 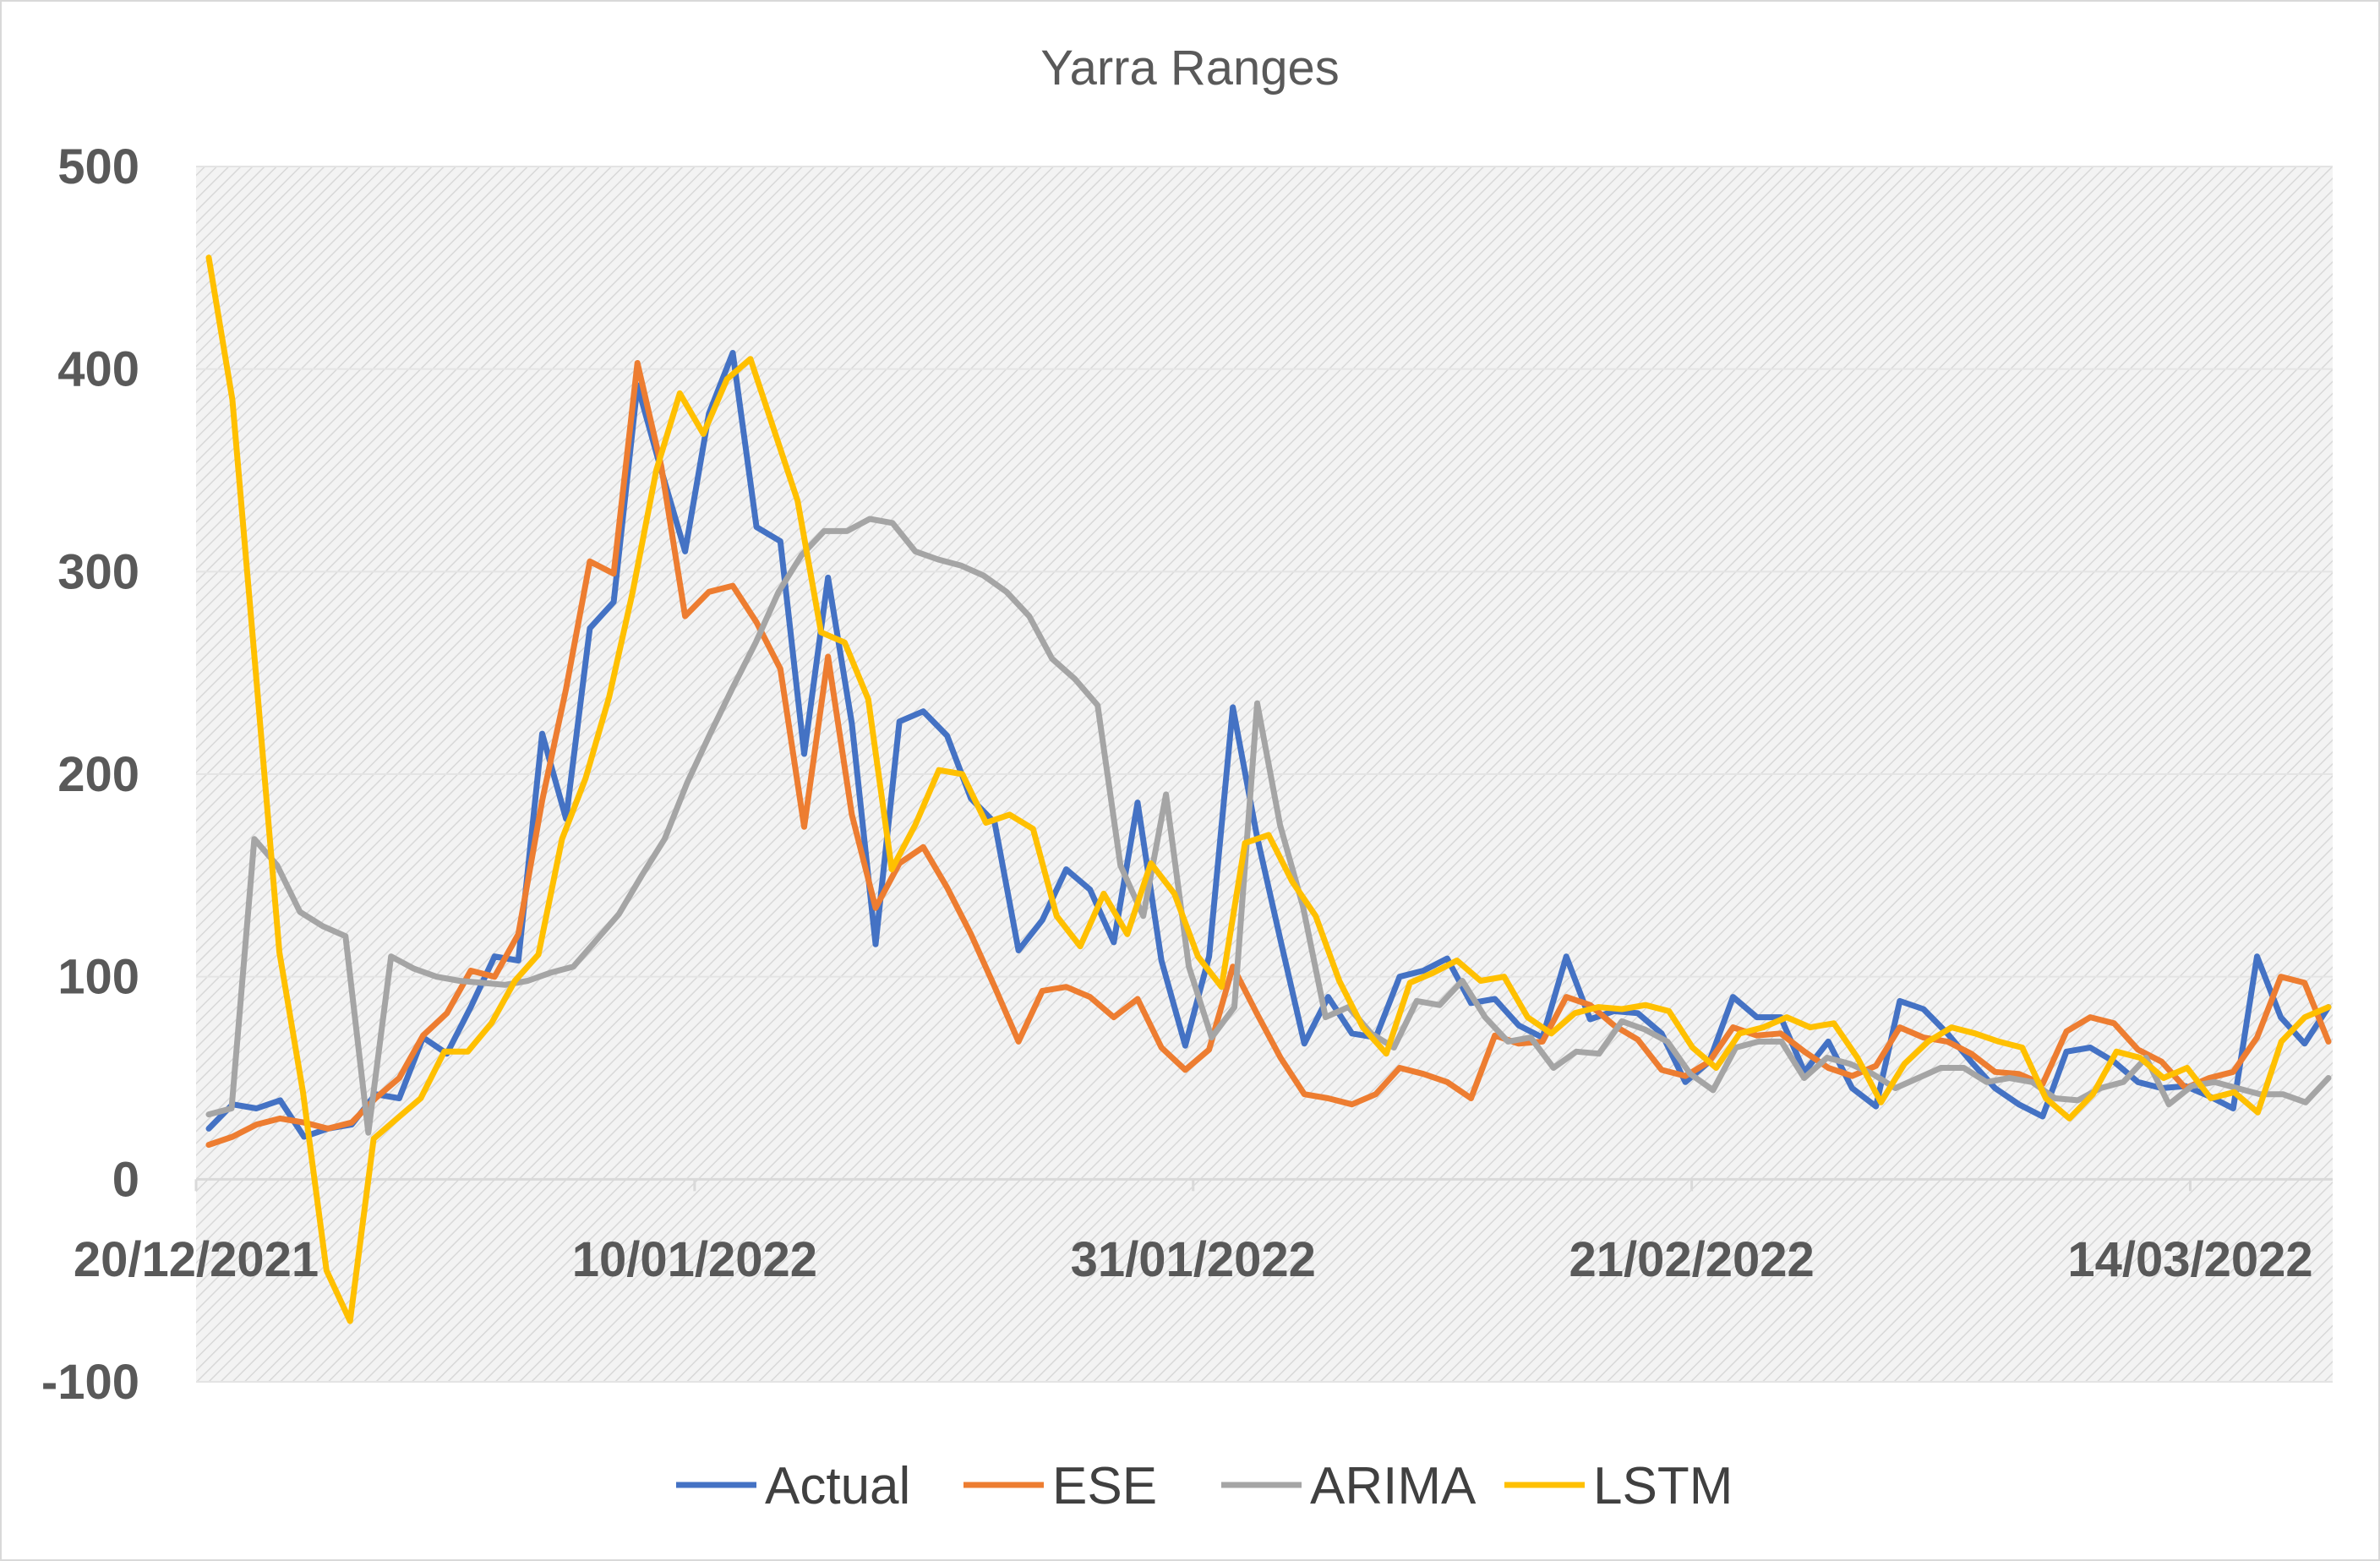 What do you see at coordinates (98, 369) in the screenshot?
I see `y-tick-label: 400` at bounding box center [98, 369].